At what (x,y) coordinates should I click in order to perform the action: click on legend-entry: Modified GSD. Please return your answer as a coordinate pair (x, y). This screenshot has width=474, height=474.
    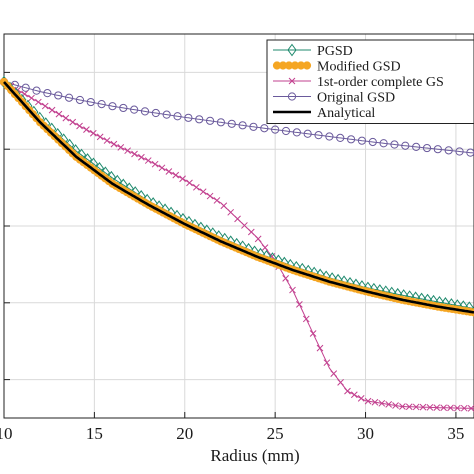
    Looking at the image, I should click on (336, 67).